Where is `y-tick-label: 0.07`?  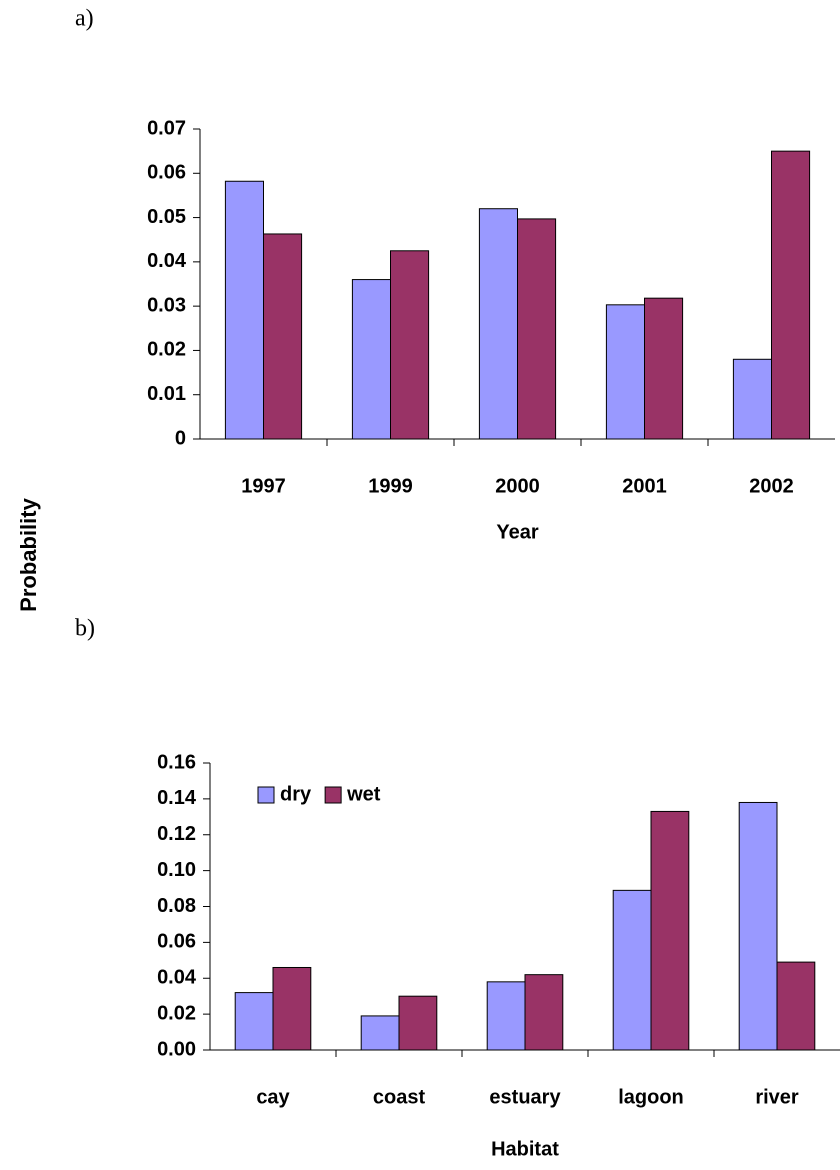
y-tick-label: 0.07 is located at coordinates (166, 128).